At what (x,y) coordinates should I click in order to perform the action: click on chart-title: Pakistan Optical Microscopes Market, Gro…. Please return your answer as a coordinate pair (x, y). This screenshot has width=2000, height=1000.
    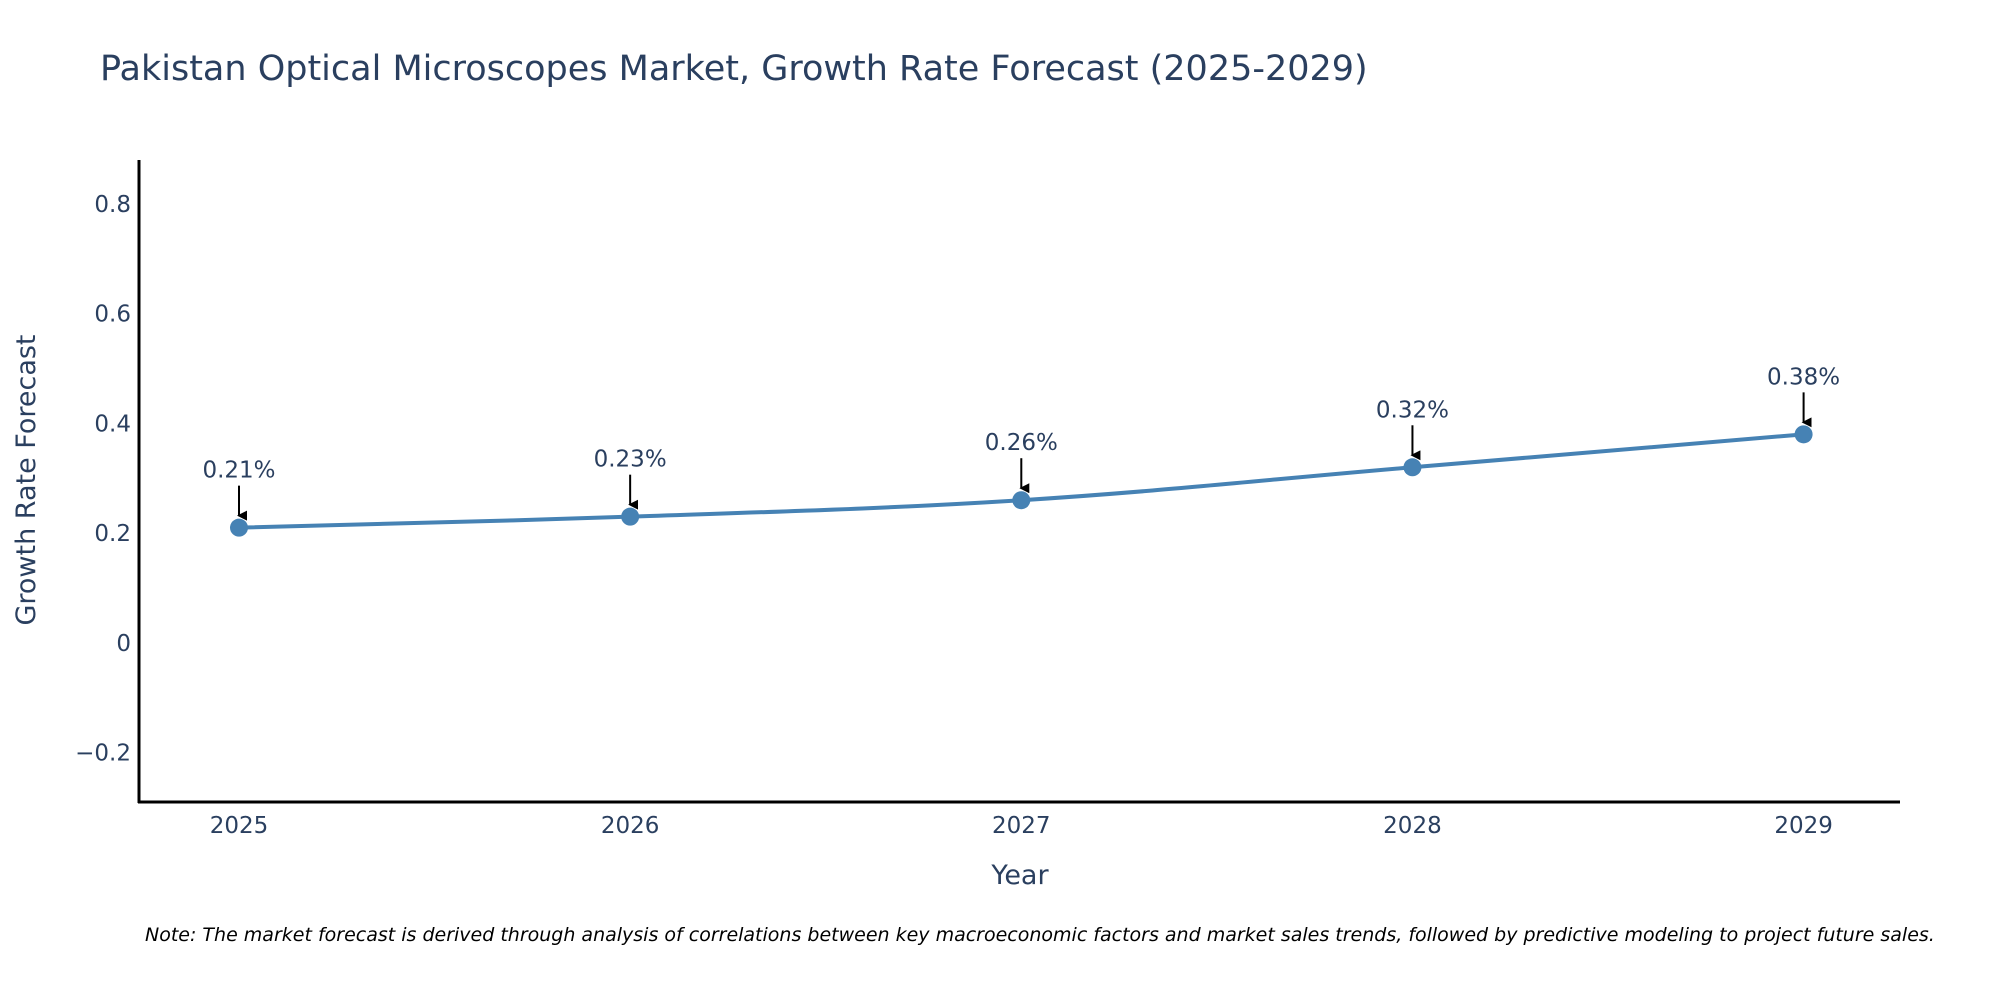
    Looking at the image, I should click on (734, 69).